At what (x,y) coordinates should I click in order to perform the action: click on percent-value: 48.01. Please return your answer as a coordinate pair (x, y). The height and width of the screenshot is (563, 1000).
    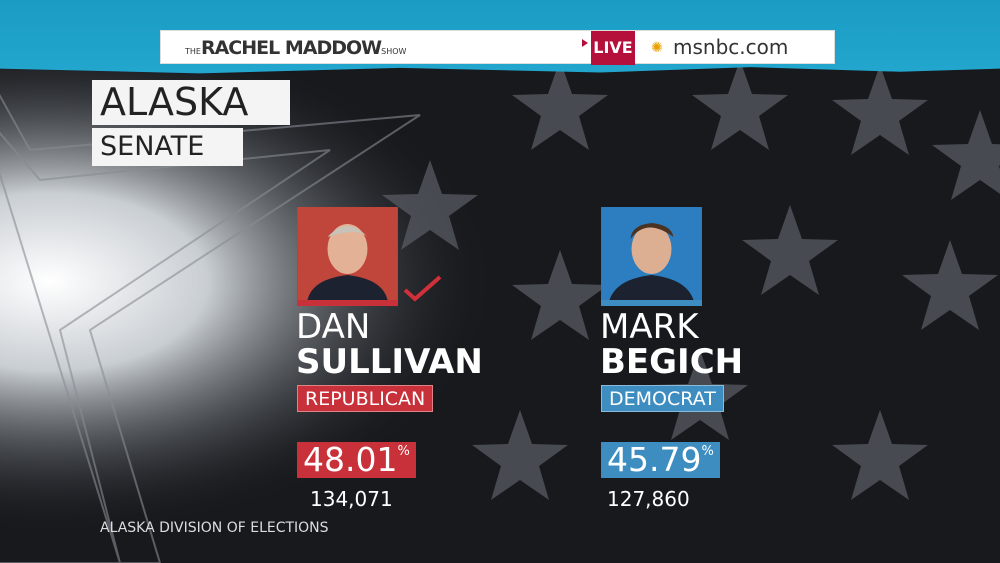
    Looking at the image, I should click on (350, 459).